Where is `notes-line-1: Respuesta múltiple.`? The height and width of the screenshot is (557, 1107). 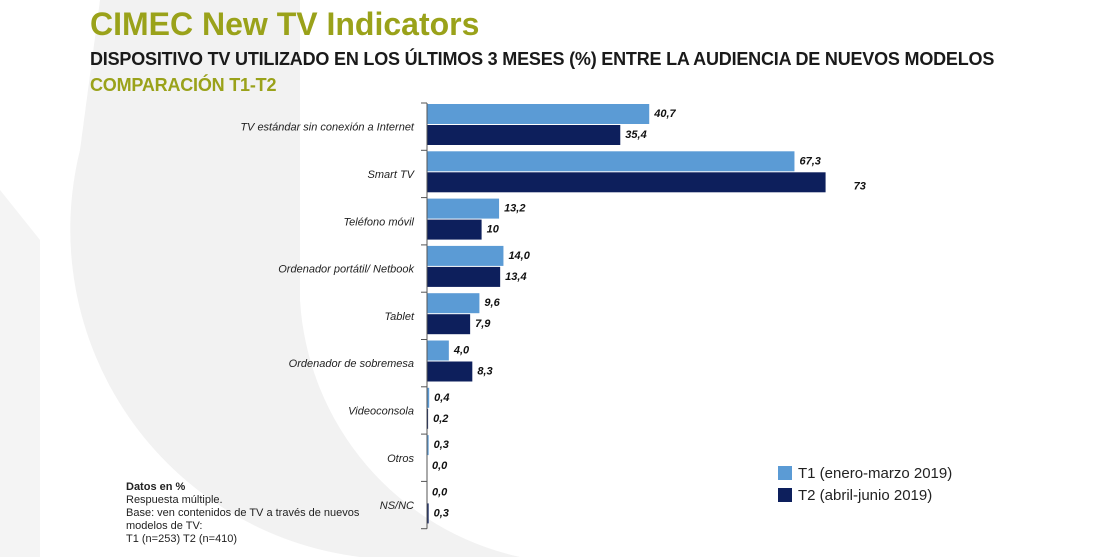
notes-line-1: Respuesta múltiple. is located at coordinates (174, 500).